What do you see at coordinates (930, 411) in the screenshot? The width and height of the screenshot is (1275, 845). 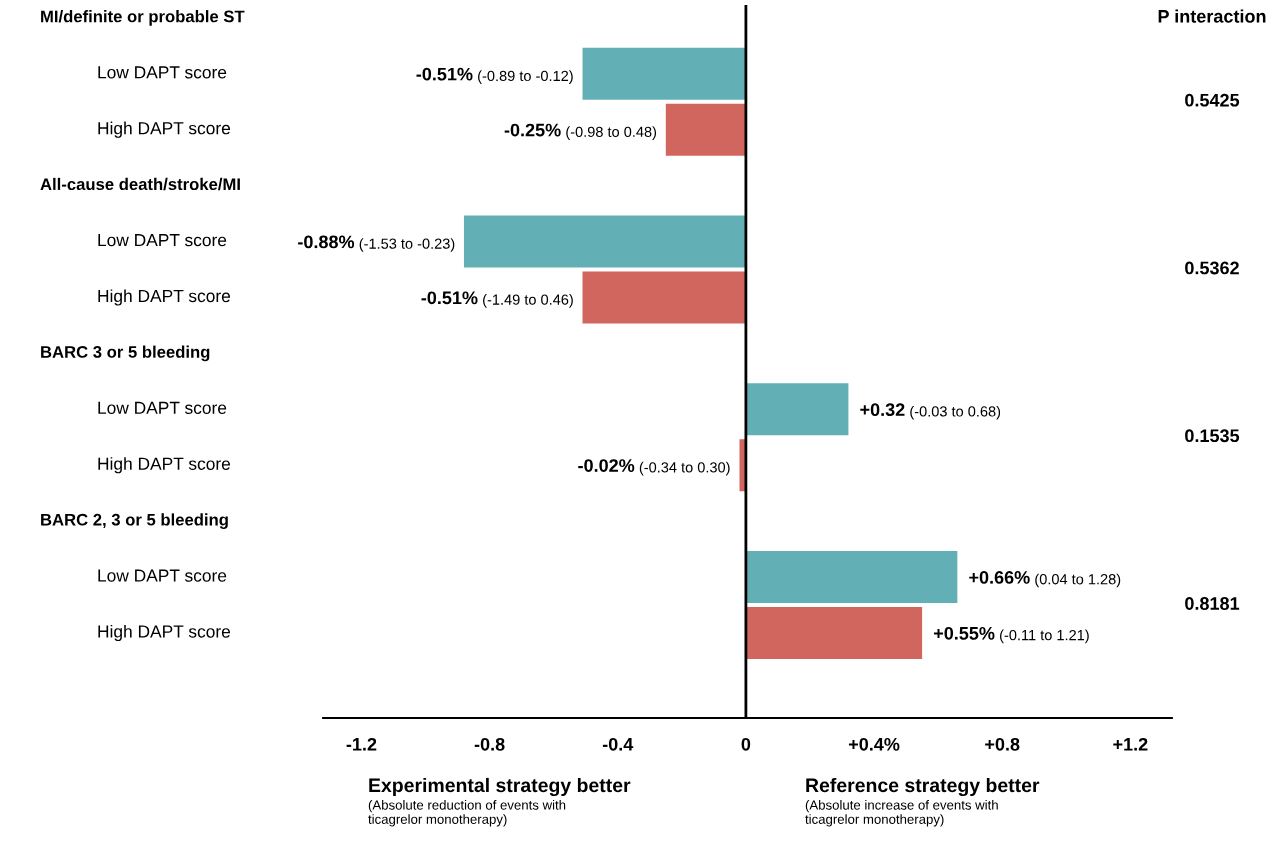 I see `data-label: +0.32 (-0.03 to 0.68)` at bounding box center [930, 411].